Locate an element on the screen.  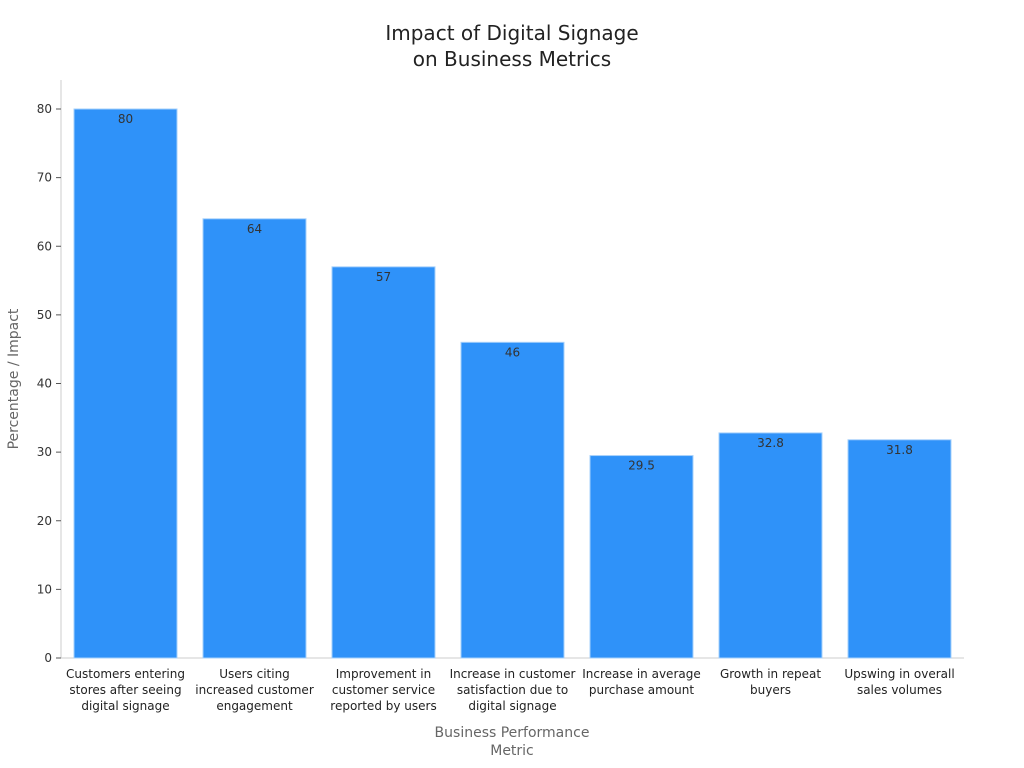
bar-value-label: 29.5 is located at coordinates (641, 466).